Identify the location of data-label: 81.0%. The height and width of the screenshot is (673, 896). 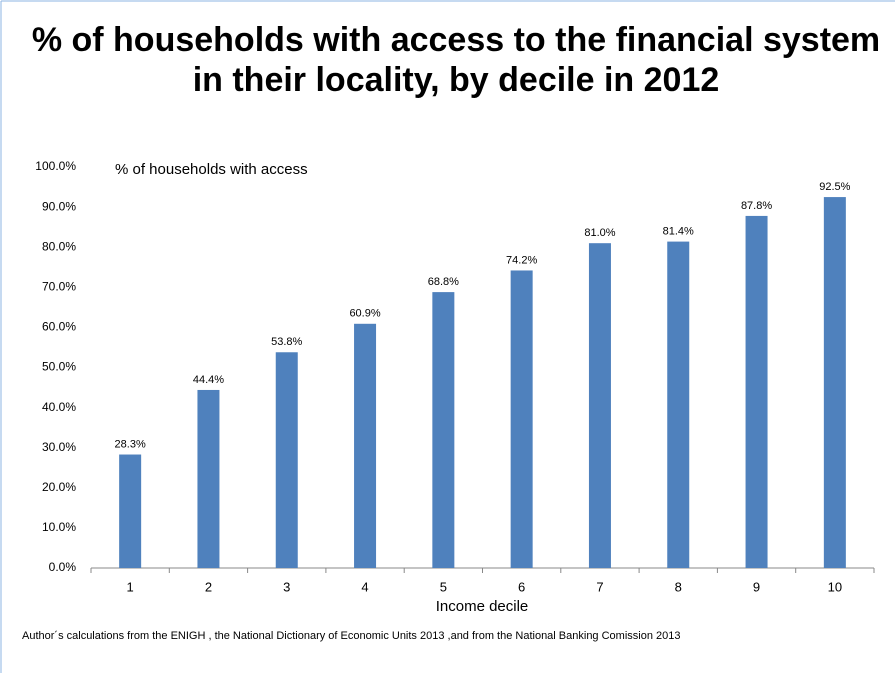
(599, 233).